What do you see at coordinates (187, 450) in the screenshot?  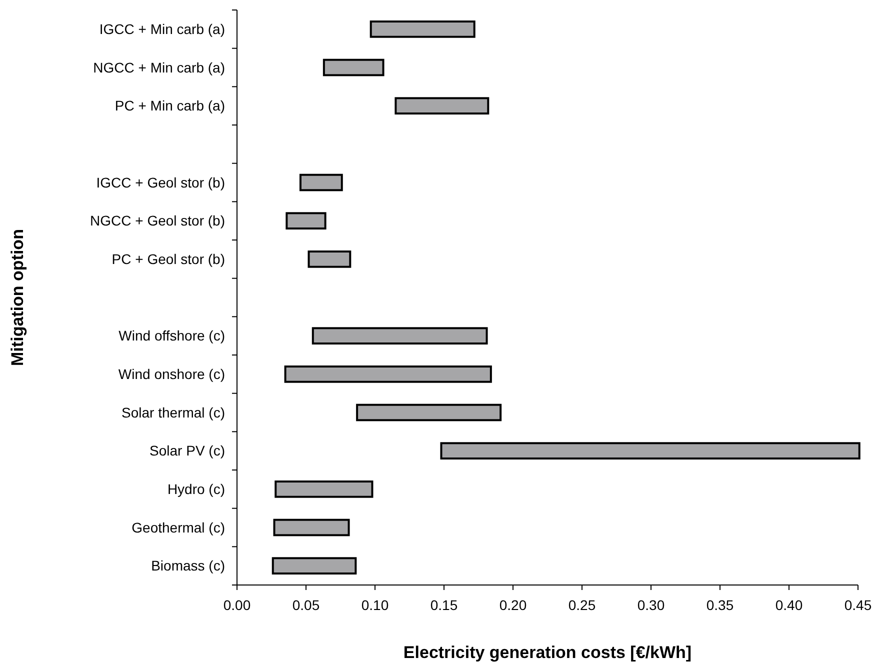 I see `y-tick-label: Solar PV (c)` at bounding box center [187, 450].